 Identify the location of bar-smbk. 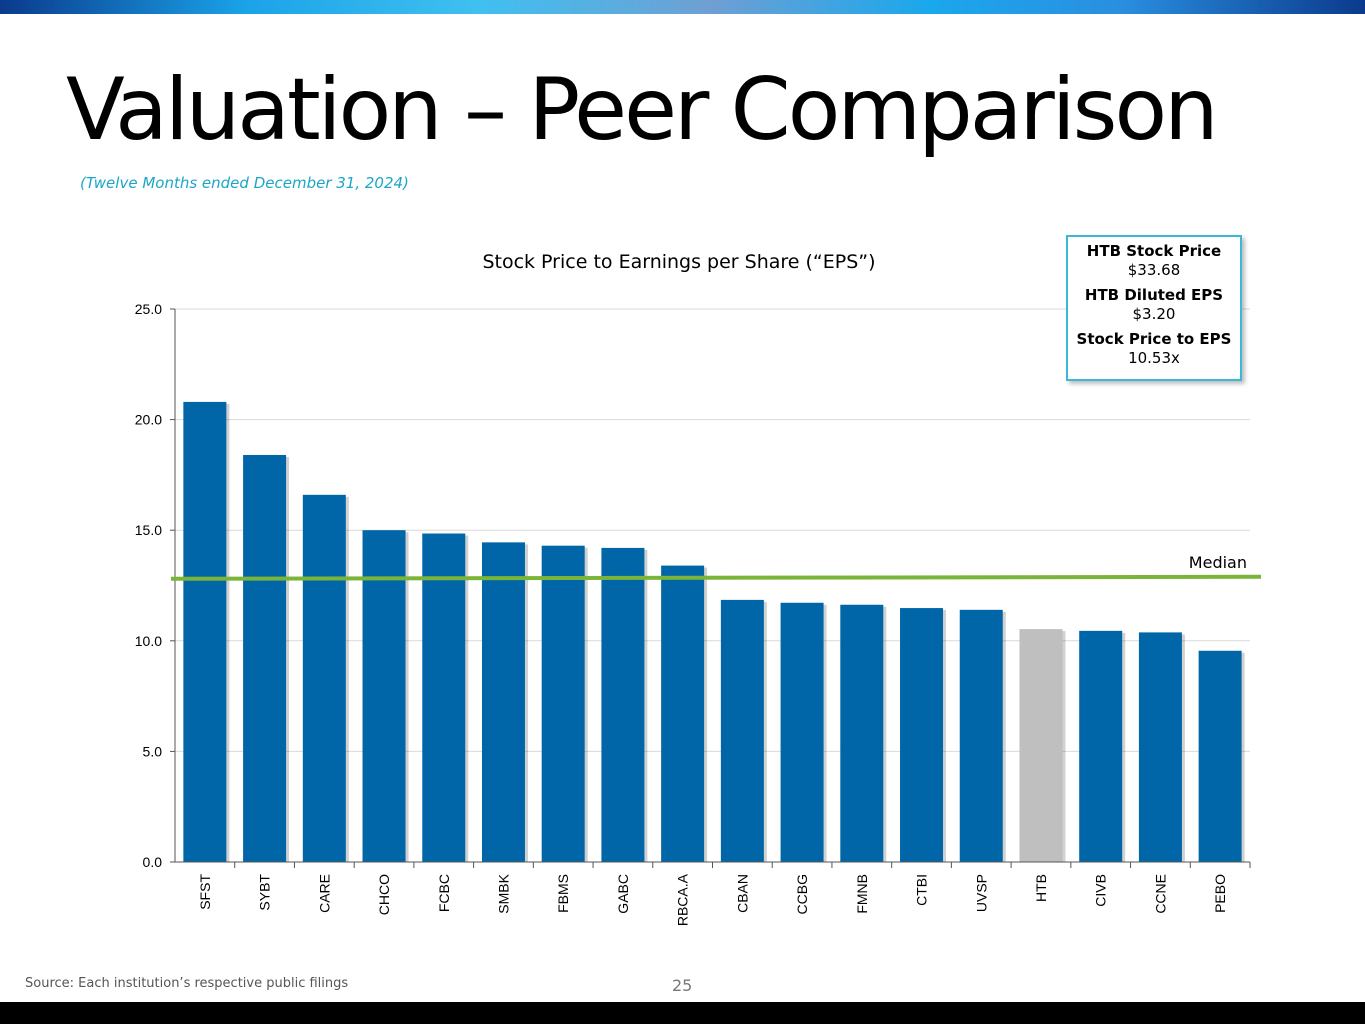
(503, 702).